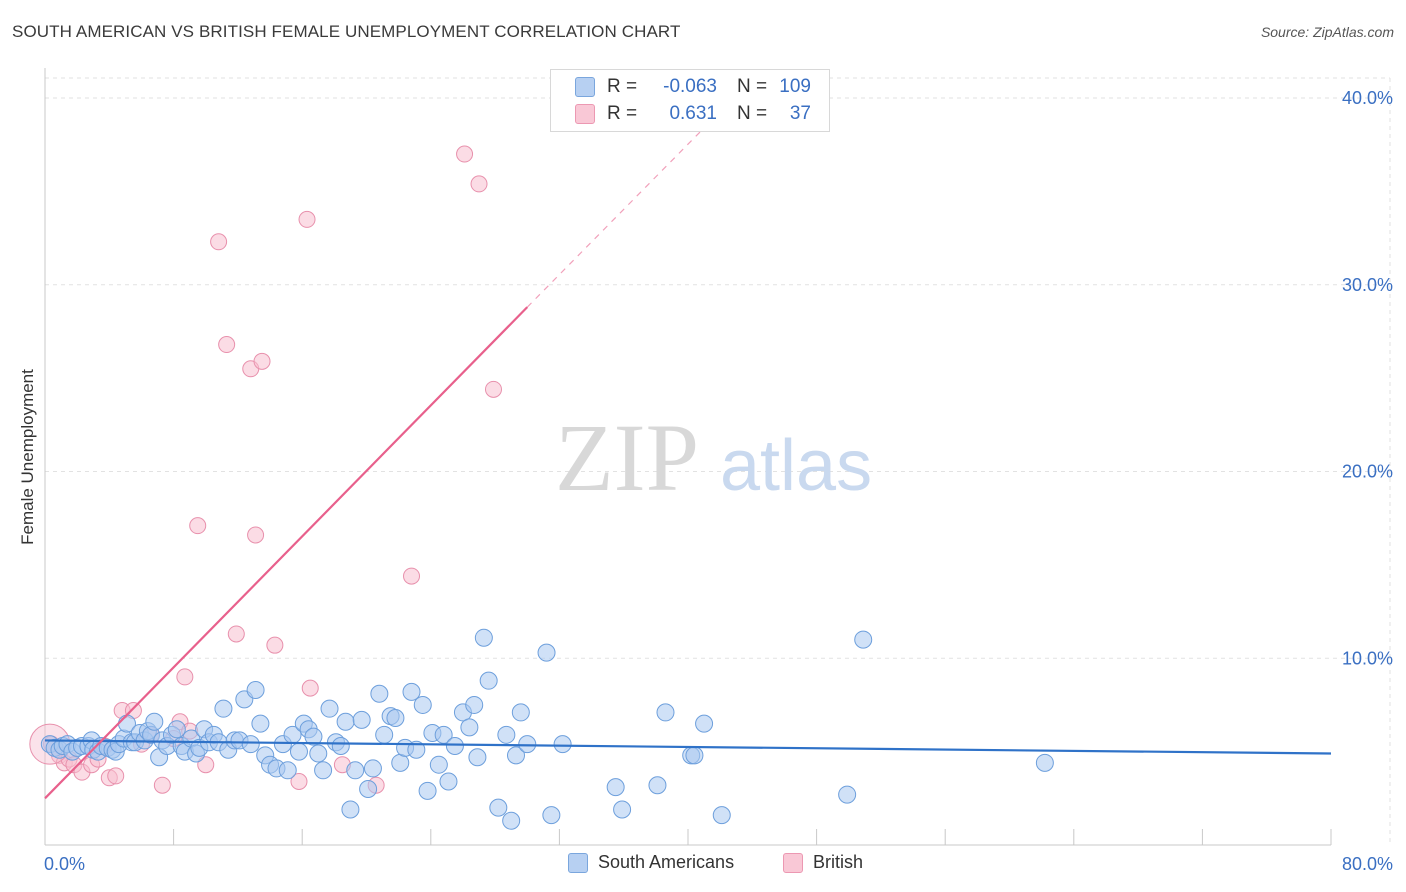 This screenshot has height=892, width=1406. Describe the element at coordinates (795, 86) in the screenshot. I see `legend-n-south: 109` at that location.